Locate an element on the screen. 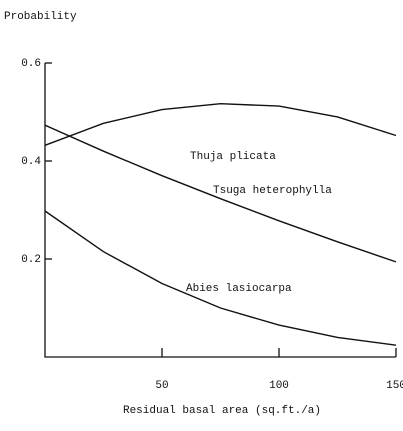 This screenshot has width=403, height=431. x-tick-label: 100 is located at coordinates (279, 386).